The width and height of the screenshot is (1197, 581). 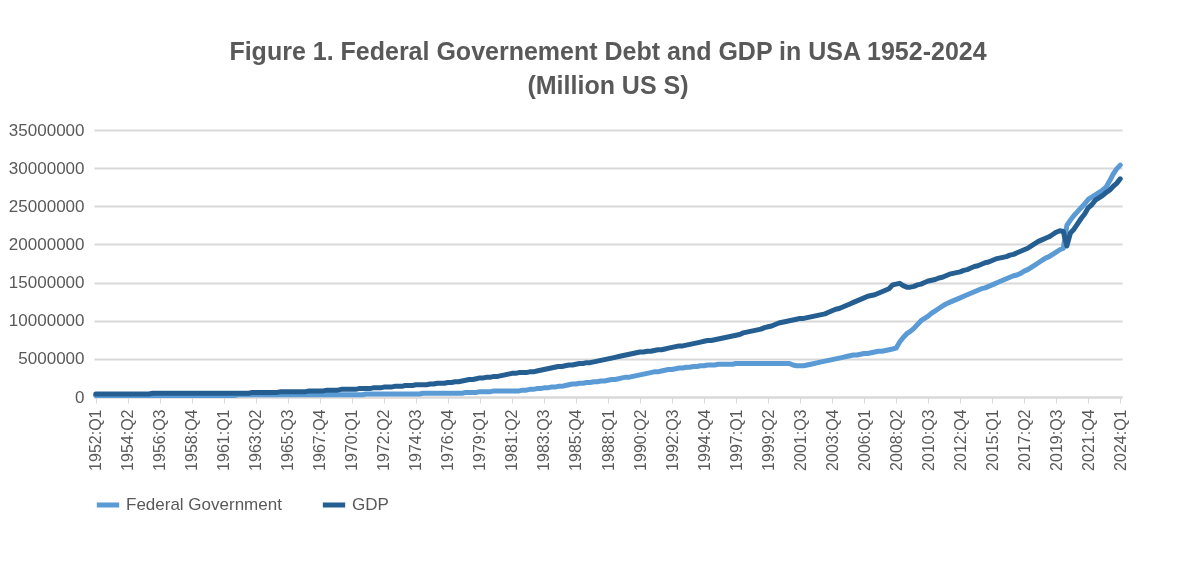 I want to click on x-tick-label: 2012:Q4, so click(x=960, y=440).